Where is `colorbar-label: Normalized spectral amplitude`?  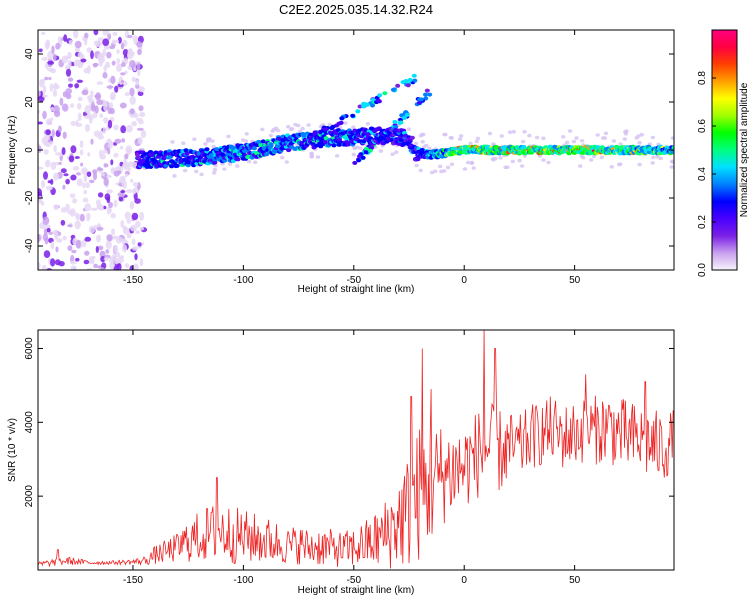 colorbar-label: Normalized spectral amplitude is located at coordinates (744, 149).